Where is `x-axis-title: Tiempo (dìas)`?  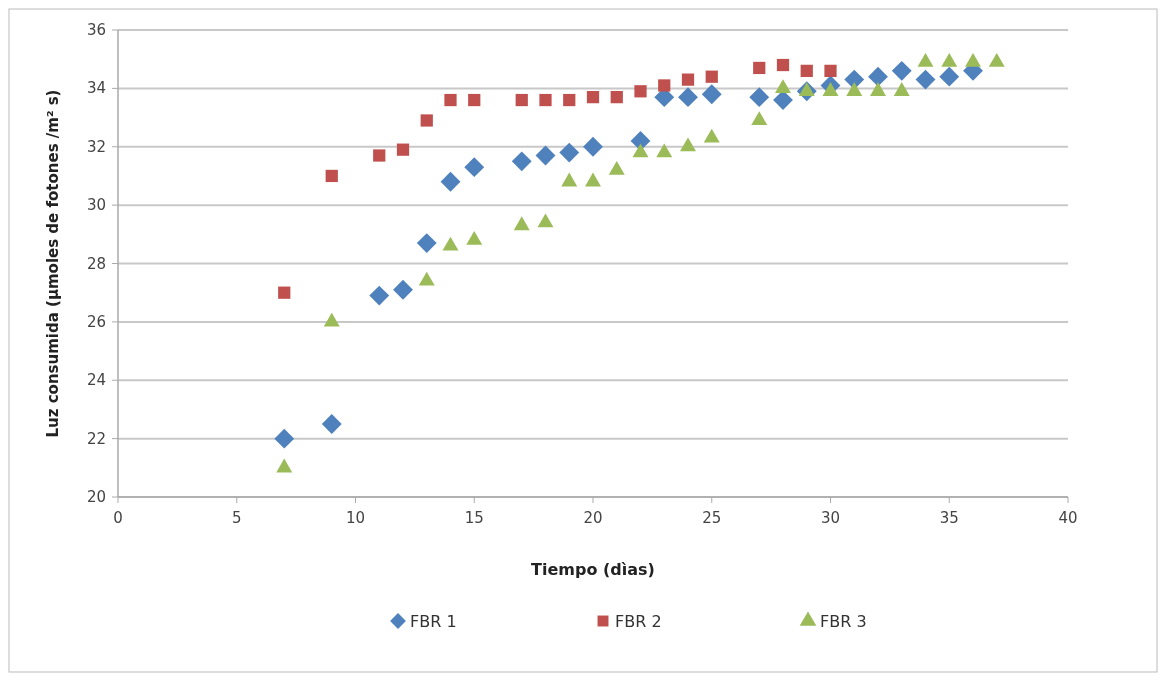 x-axis-title: Tiempo (dìas) is located at coordinates (593, 569).